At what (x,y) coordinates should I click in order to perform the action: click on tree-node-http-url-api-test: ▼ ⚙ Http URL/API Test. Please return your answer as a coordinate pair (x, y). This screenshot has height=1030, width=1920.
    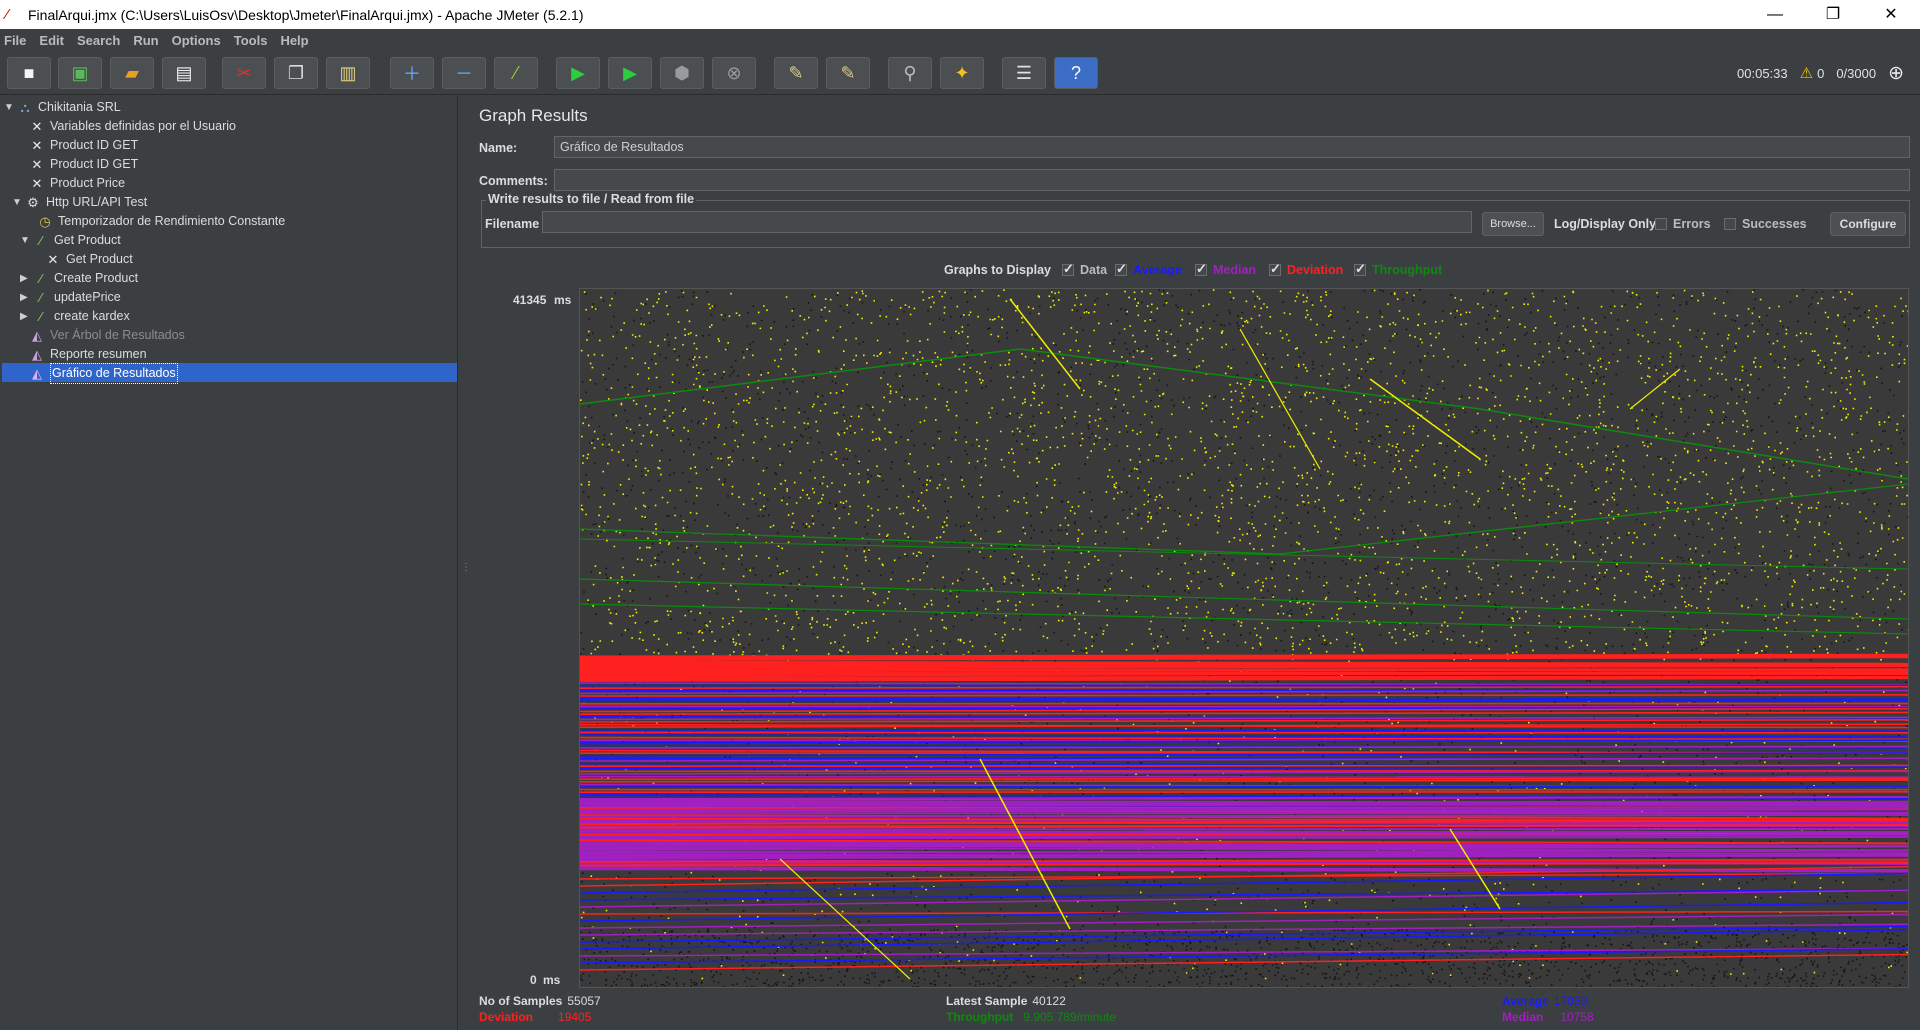
    Looking at the image, I should click on (79, 202).